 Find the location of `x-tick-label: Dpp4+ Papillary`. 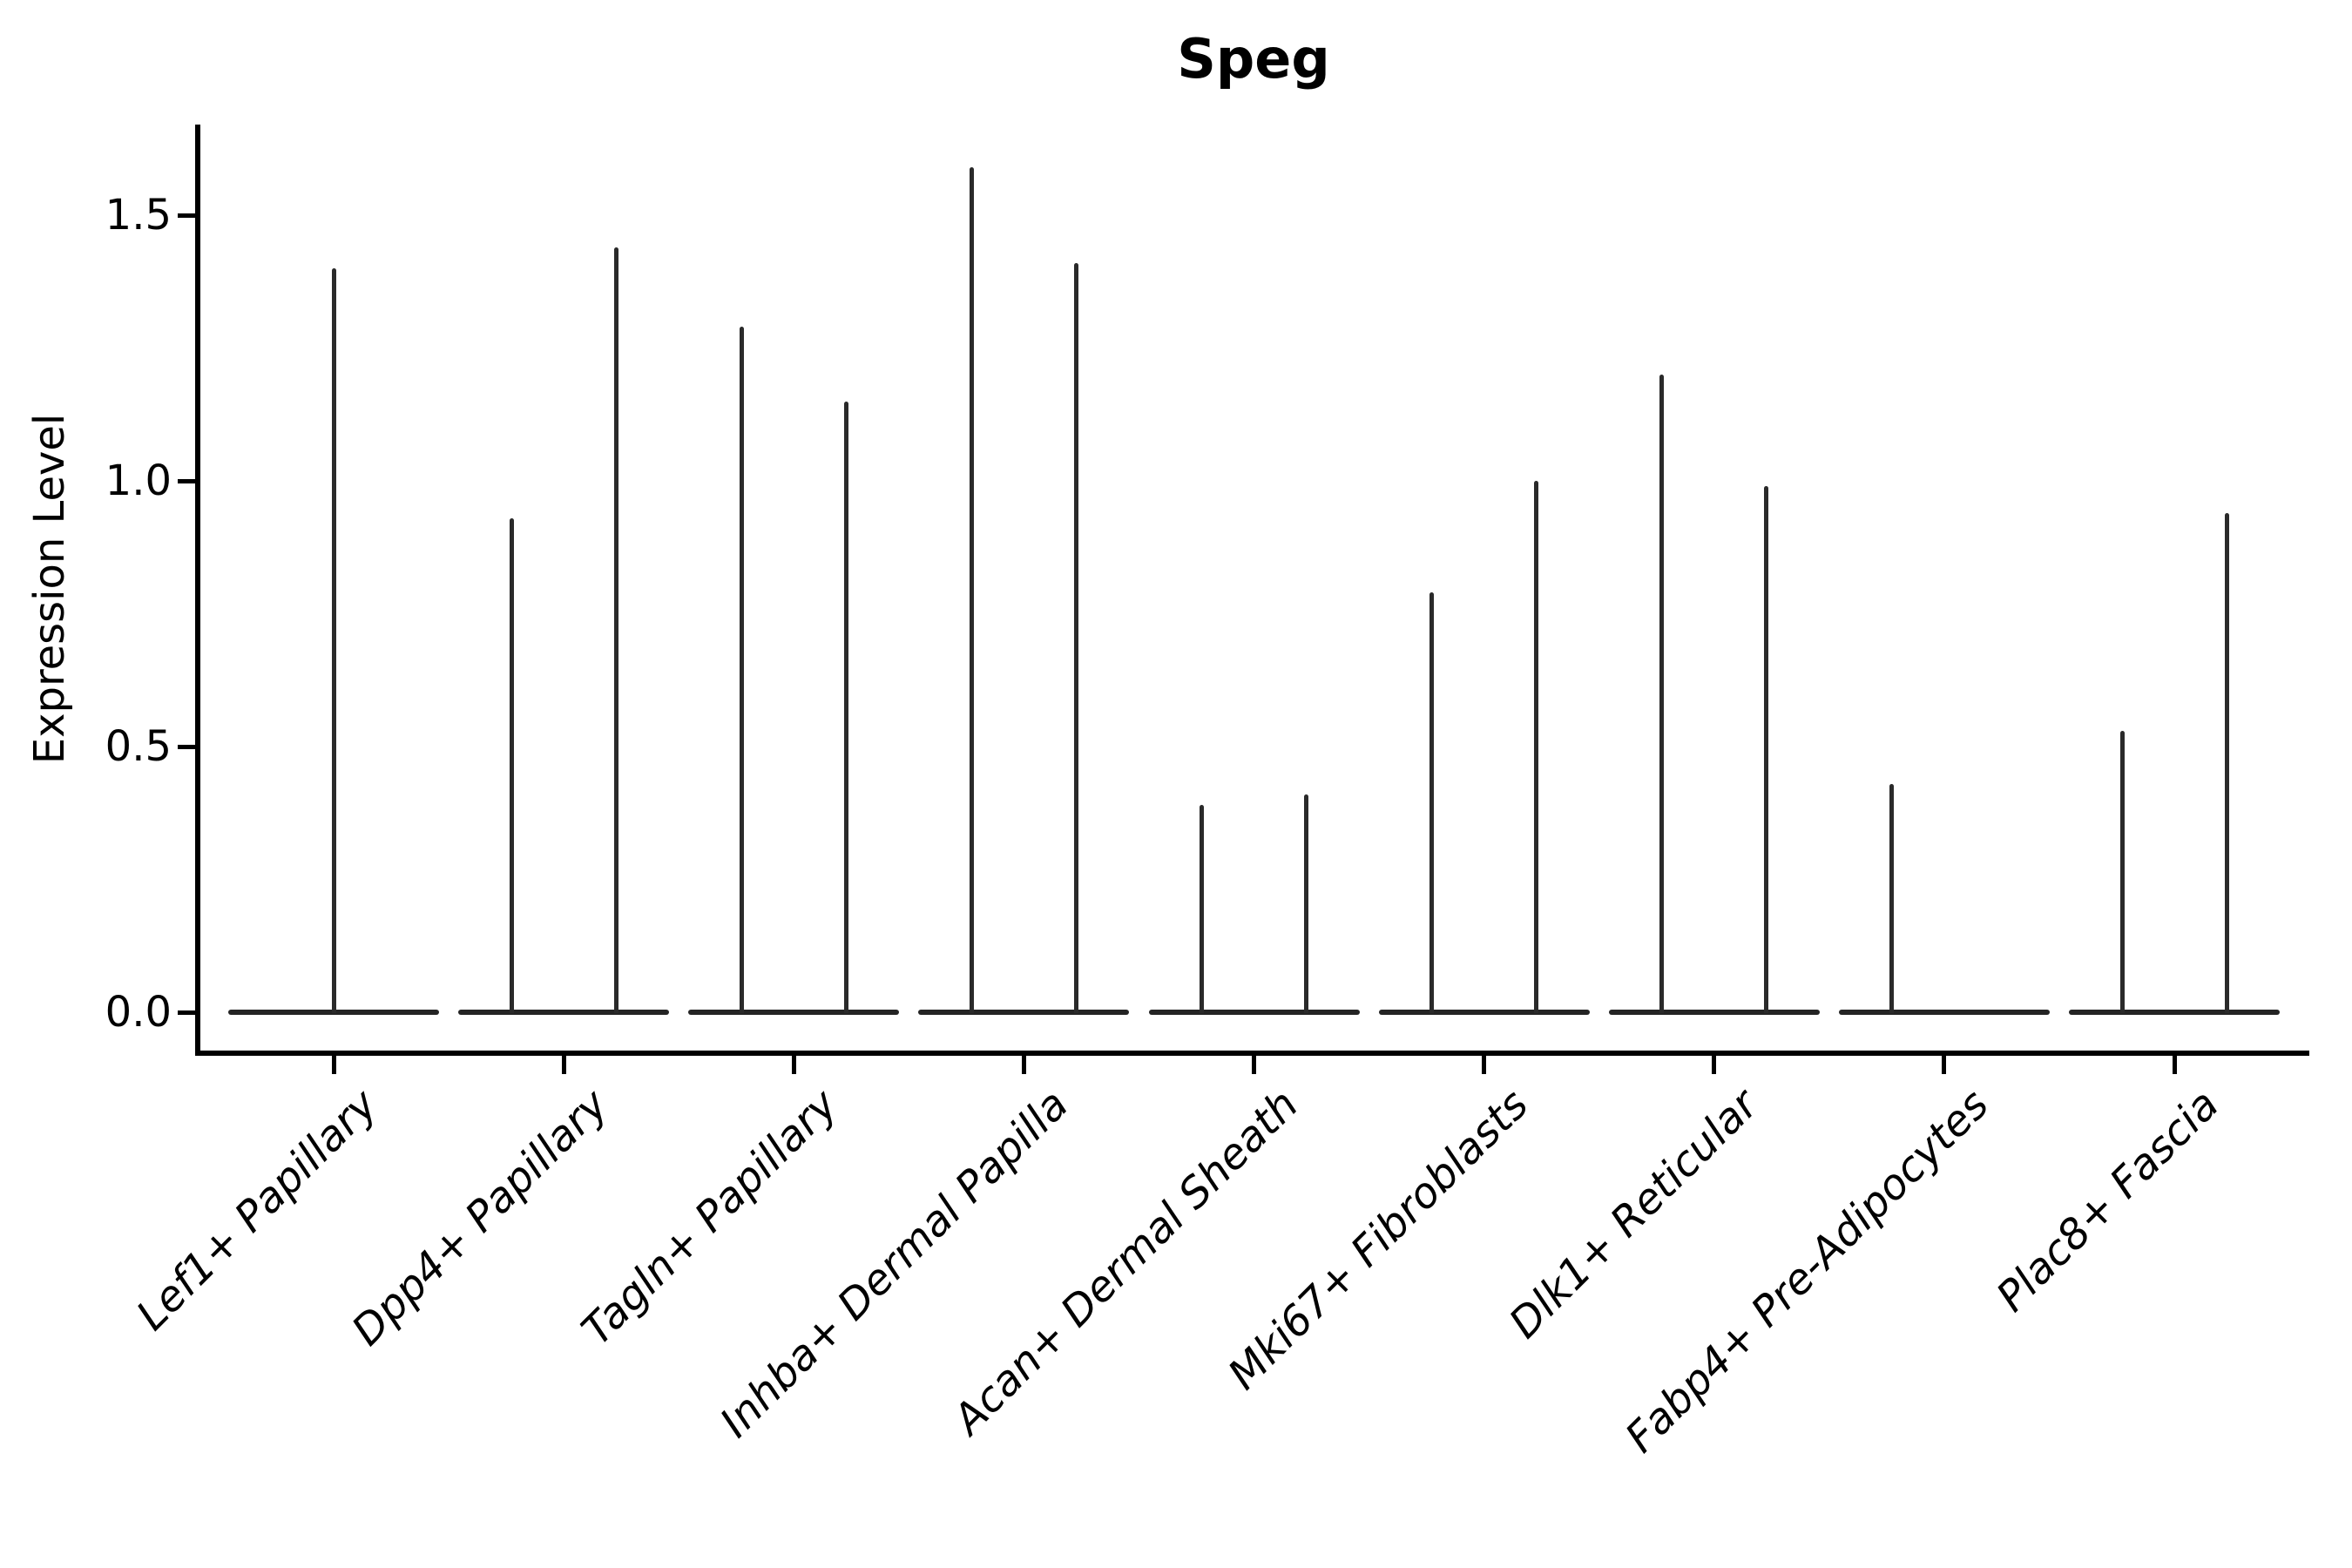

x-tick-label: Dpp4+ Papillary is located at coordinates (480, 1217).